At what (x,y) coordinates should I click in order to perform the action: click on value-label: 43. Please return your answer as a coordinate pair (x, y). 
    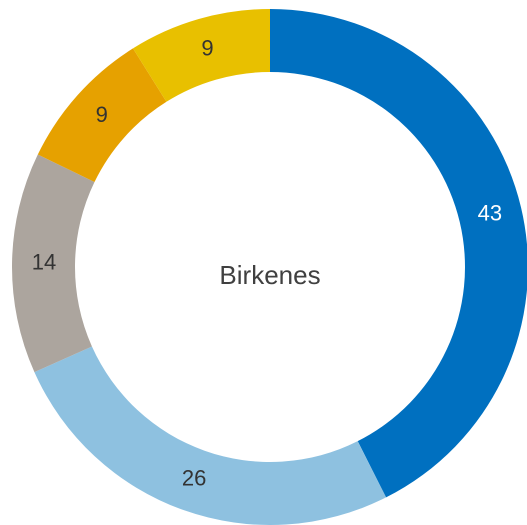
    Looking at the image, I should click on (490, 213).